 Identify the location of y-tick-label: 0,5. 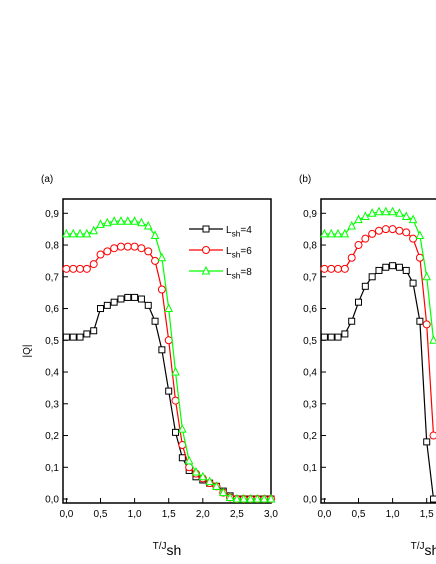
(310, 341).